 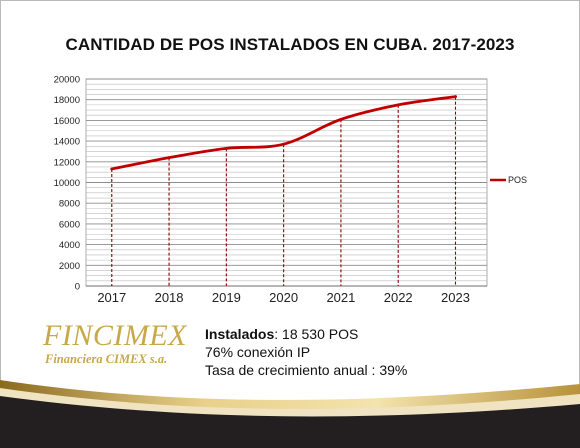 What do you see at coordinates (67, 142) in the screenshot?
I see `y-tick-label: 14000` at bounding box center [67, 142].